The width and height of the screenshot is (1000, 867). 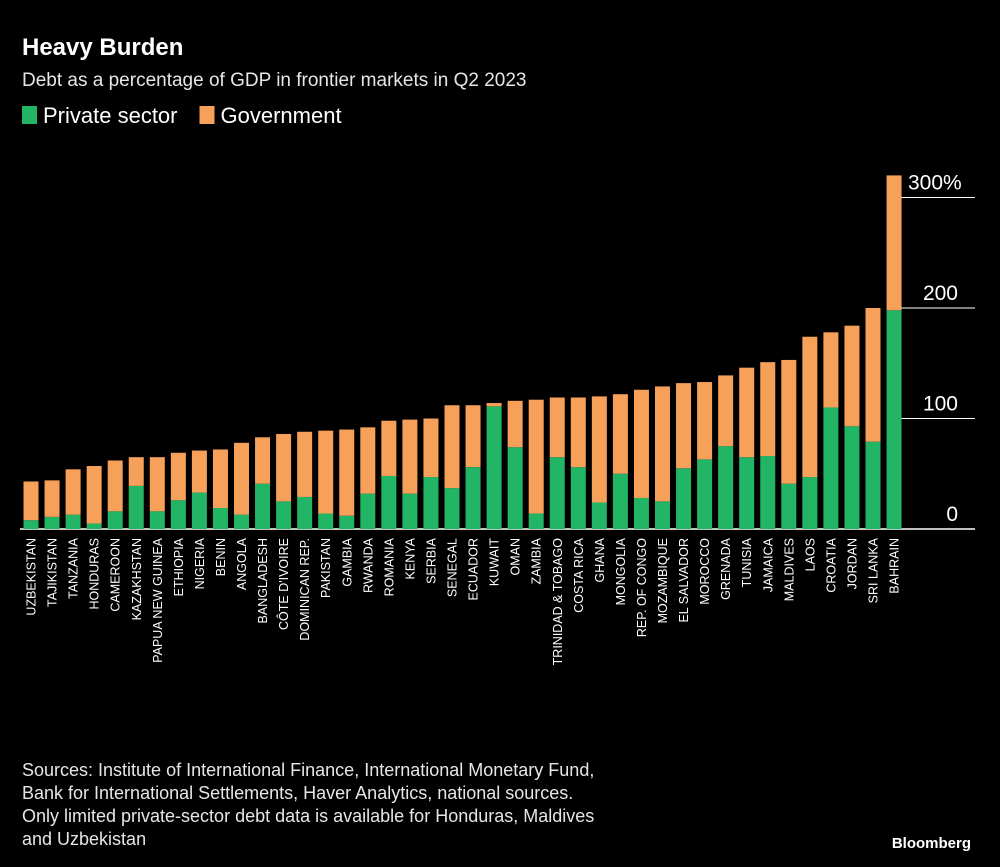 I want to click on x-tick-label: TAJIKISTAN, so click(x=53, y=572).